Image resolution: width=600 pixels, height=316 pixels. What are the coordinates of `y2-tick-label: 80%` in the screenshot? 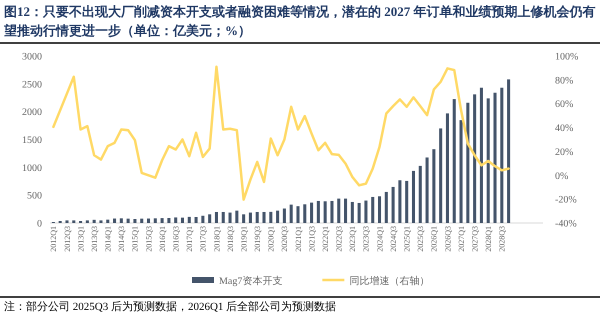 It's located at (564, 80).